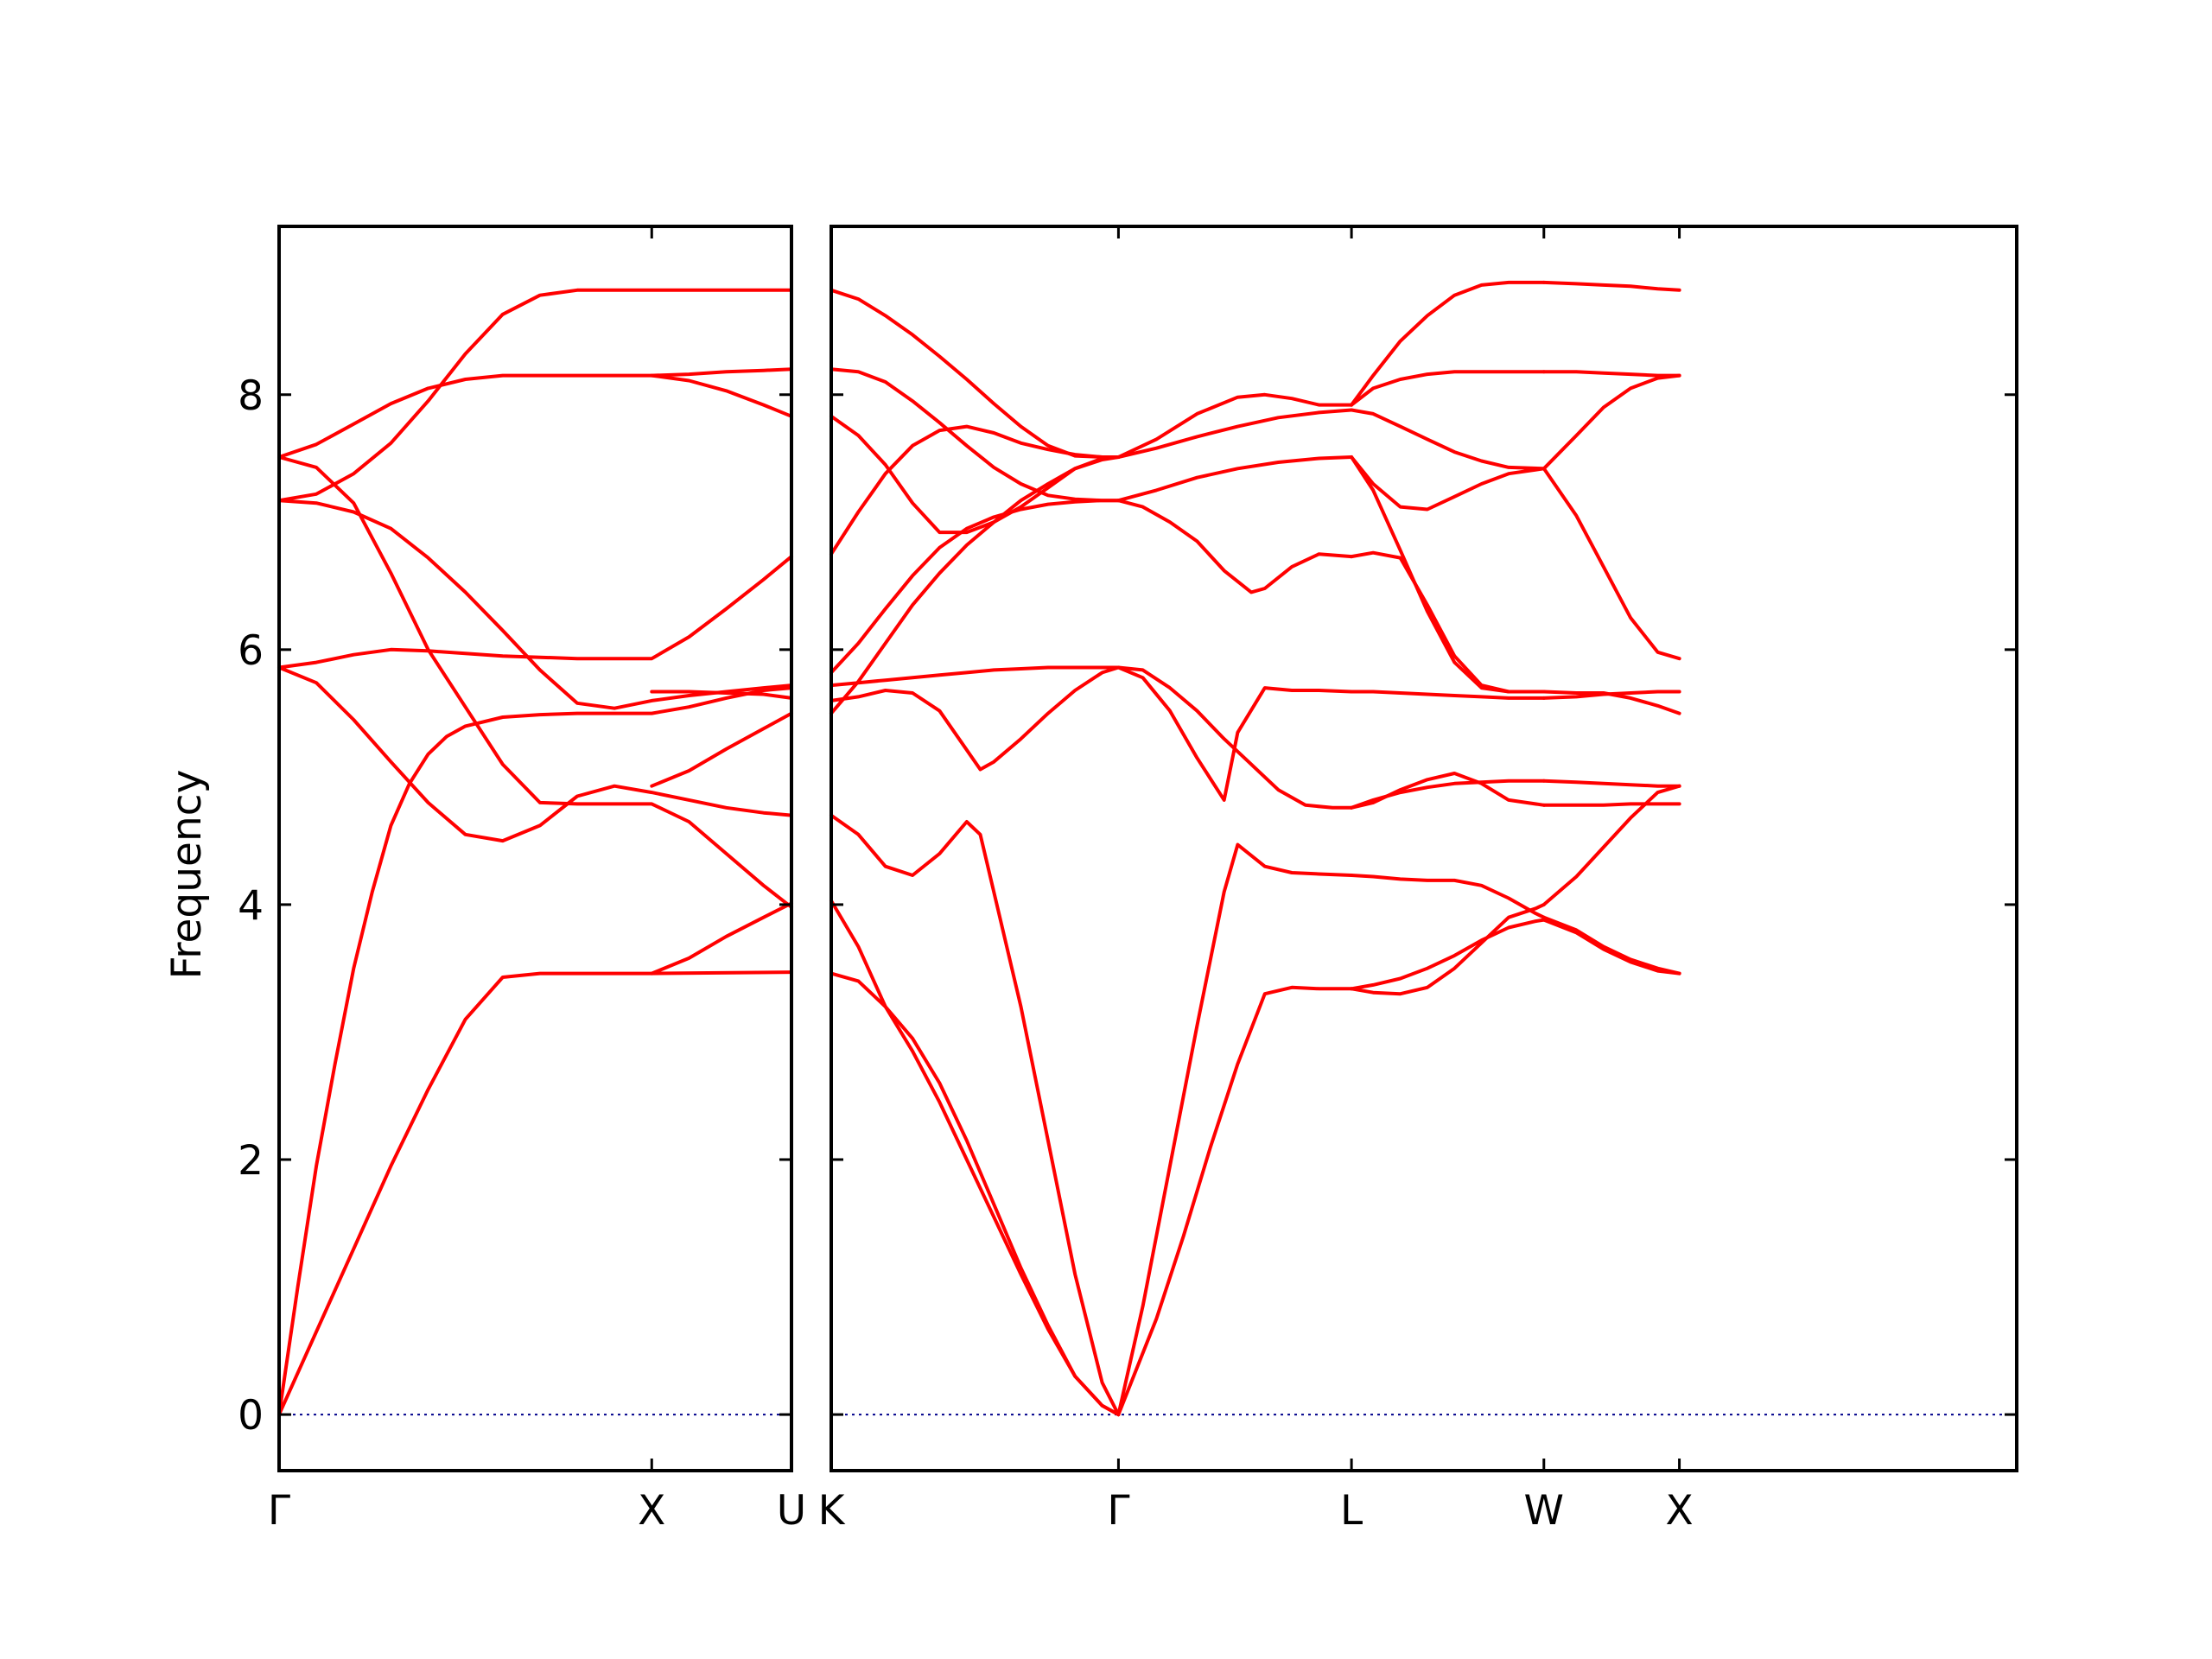  Describe the element at coordinates (251, 651) in the screenshot. I see `y-tick-label: 6` at that location.